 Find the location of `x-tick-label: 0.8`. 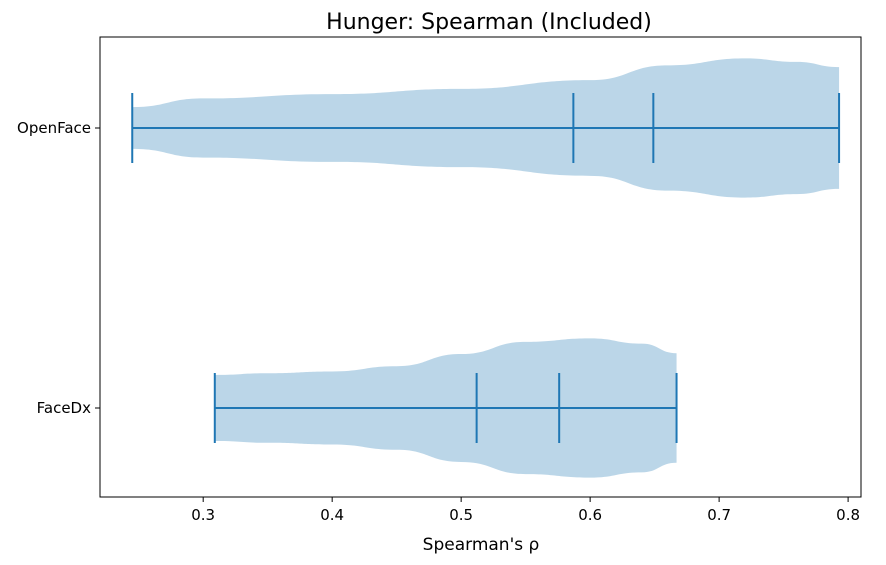

x-tick-label: 0.8 is located at coordinates (848, 515).